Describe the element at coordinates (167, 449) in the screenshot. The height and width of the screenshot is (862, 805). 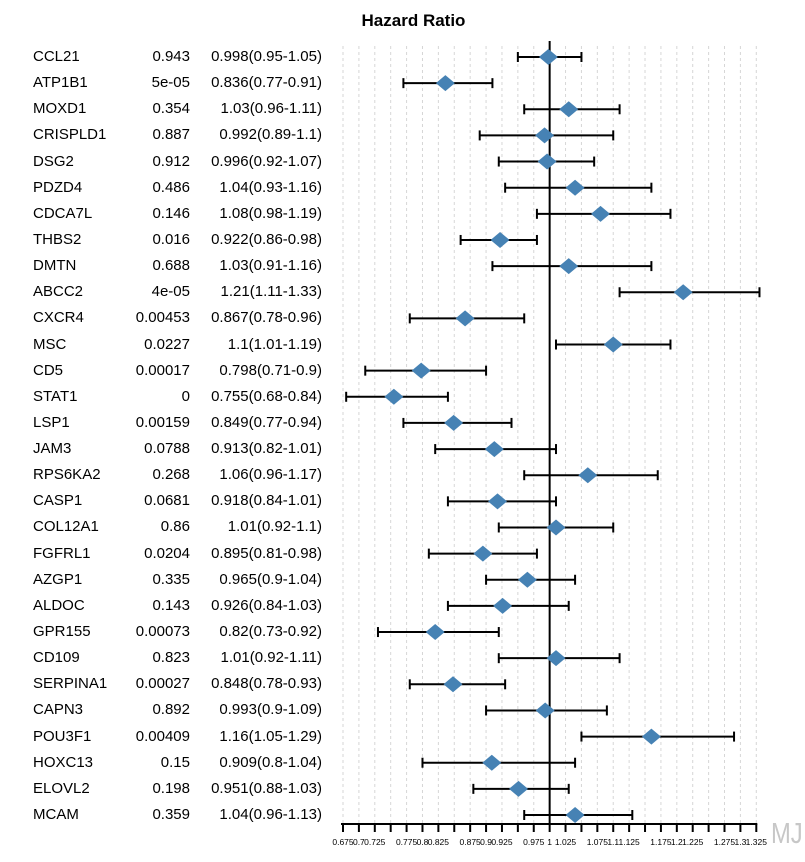
I see `pvalue-label: 0.0788` at that location.